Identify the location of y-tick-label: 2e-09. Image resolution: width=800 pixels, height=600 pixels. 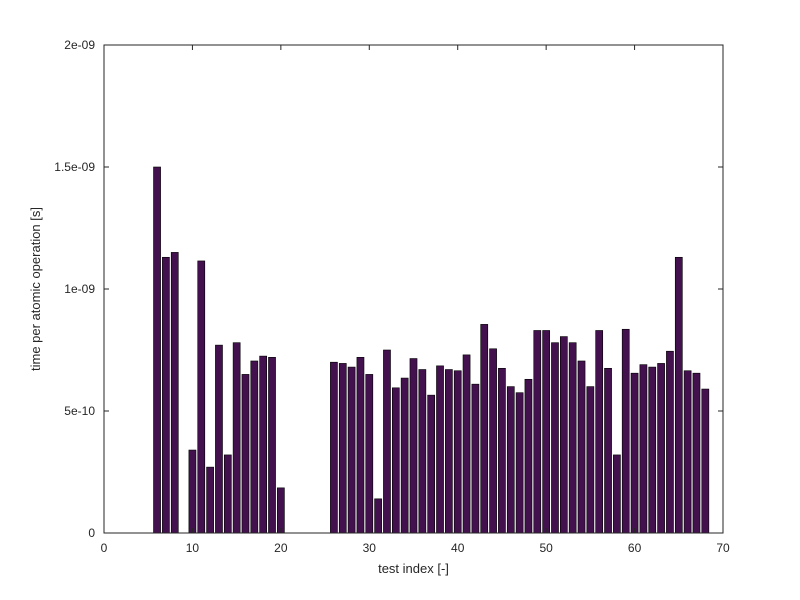
(79, 45).